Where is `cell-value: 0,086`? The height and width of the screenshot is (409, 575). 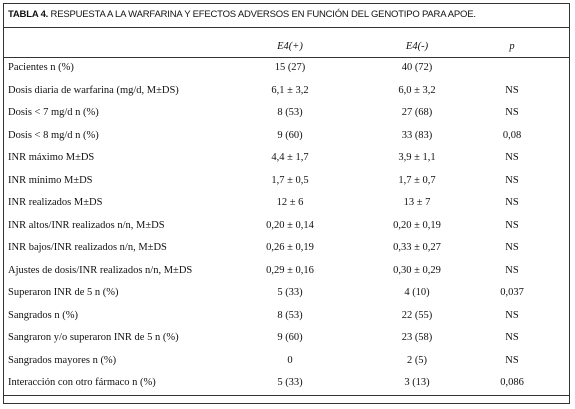 cell-value: 0,086 is located at coordinates (512, 382).